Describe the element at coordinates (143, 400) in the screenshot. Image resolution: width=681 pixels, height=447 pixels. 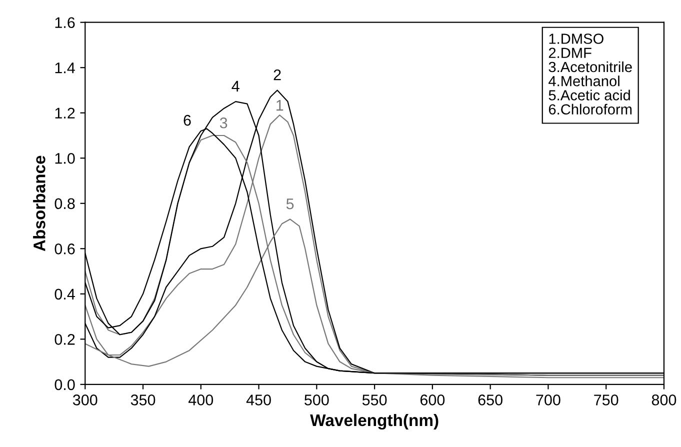
I see `x-tick-label: 350` at that location.